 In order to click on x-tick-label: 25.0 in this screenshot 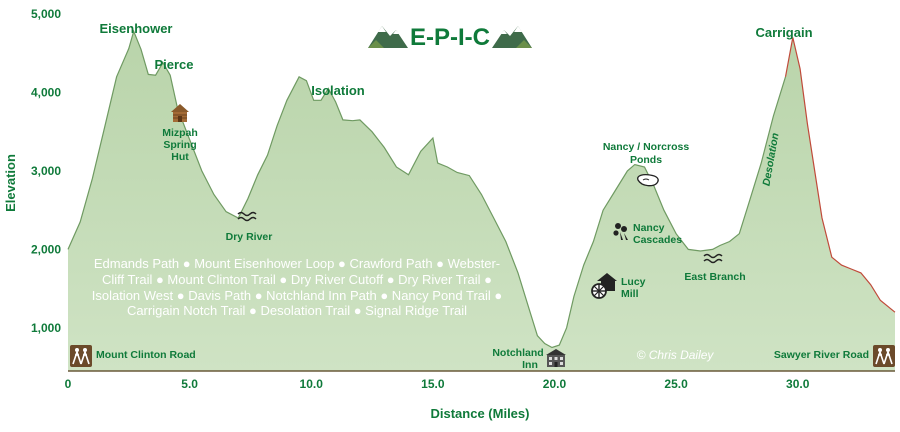, I will do `click(676, 384)`.